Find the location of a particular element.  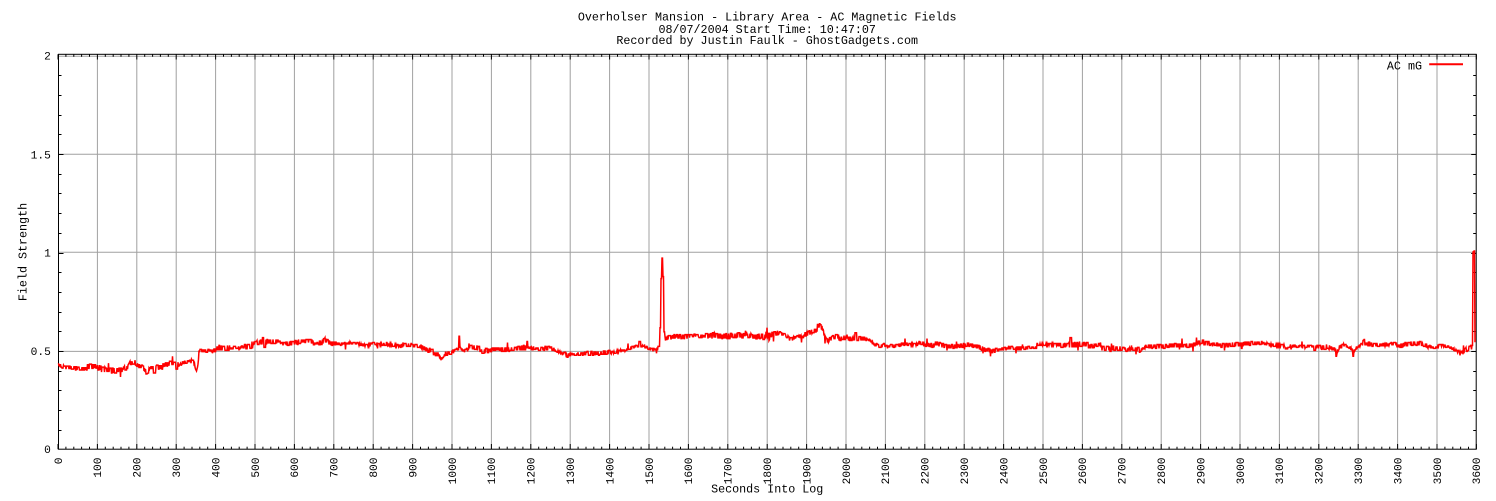

svg-text: 3600 is located at coordinates (1478, 470).